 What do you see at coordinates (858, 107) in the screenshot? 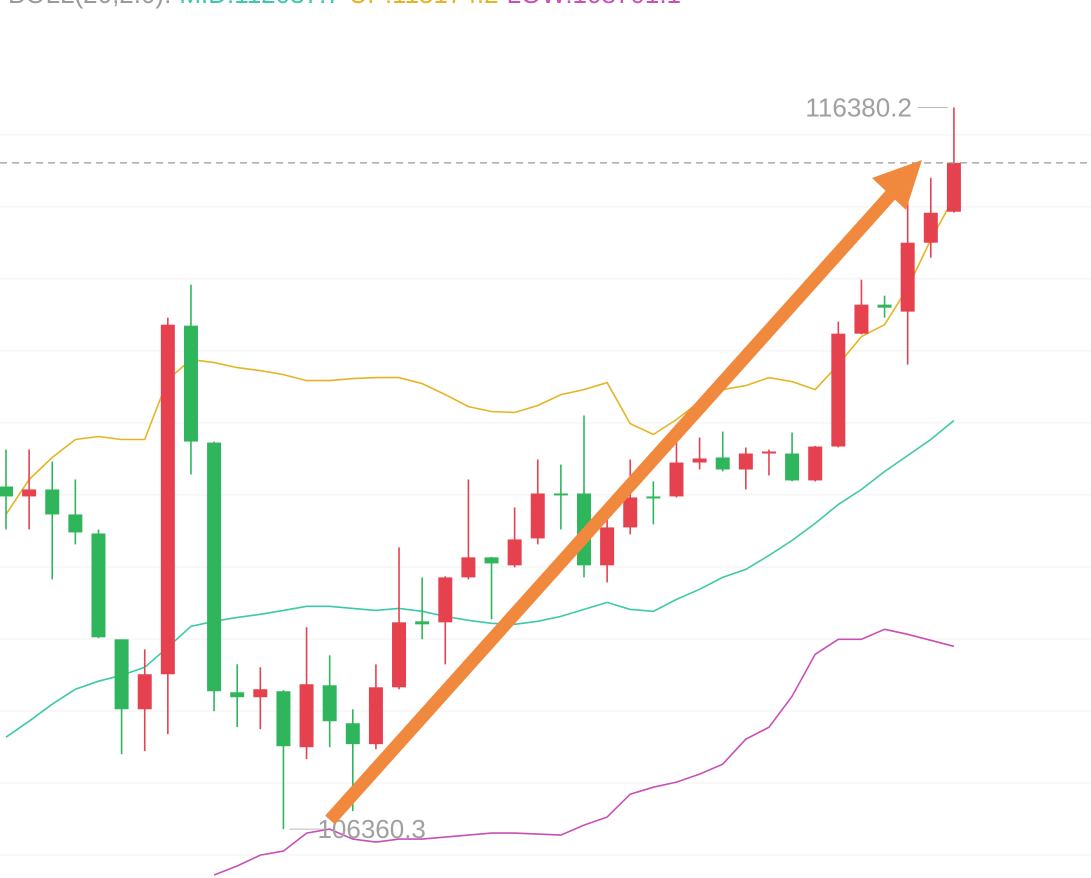
I see `high-label: 116380.2` at bounding box center [858, 107].